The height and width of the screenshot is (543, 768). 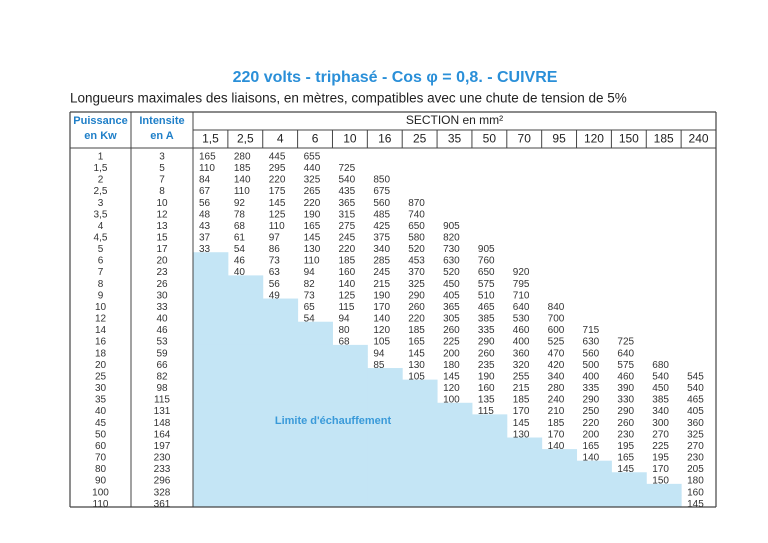 What do you see at coordinates (162, 400) in the screenshot?
I see `intensite-value: 115` at bounding box center [162, 400].